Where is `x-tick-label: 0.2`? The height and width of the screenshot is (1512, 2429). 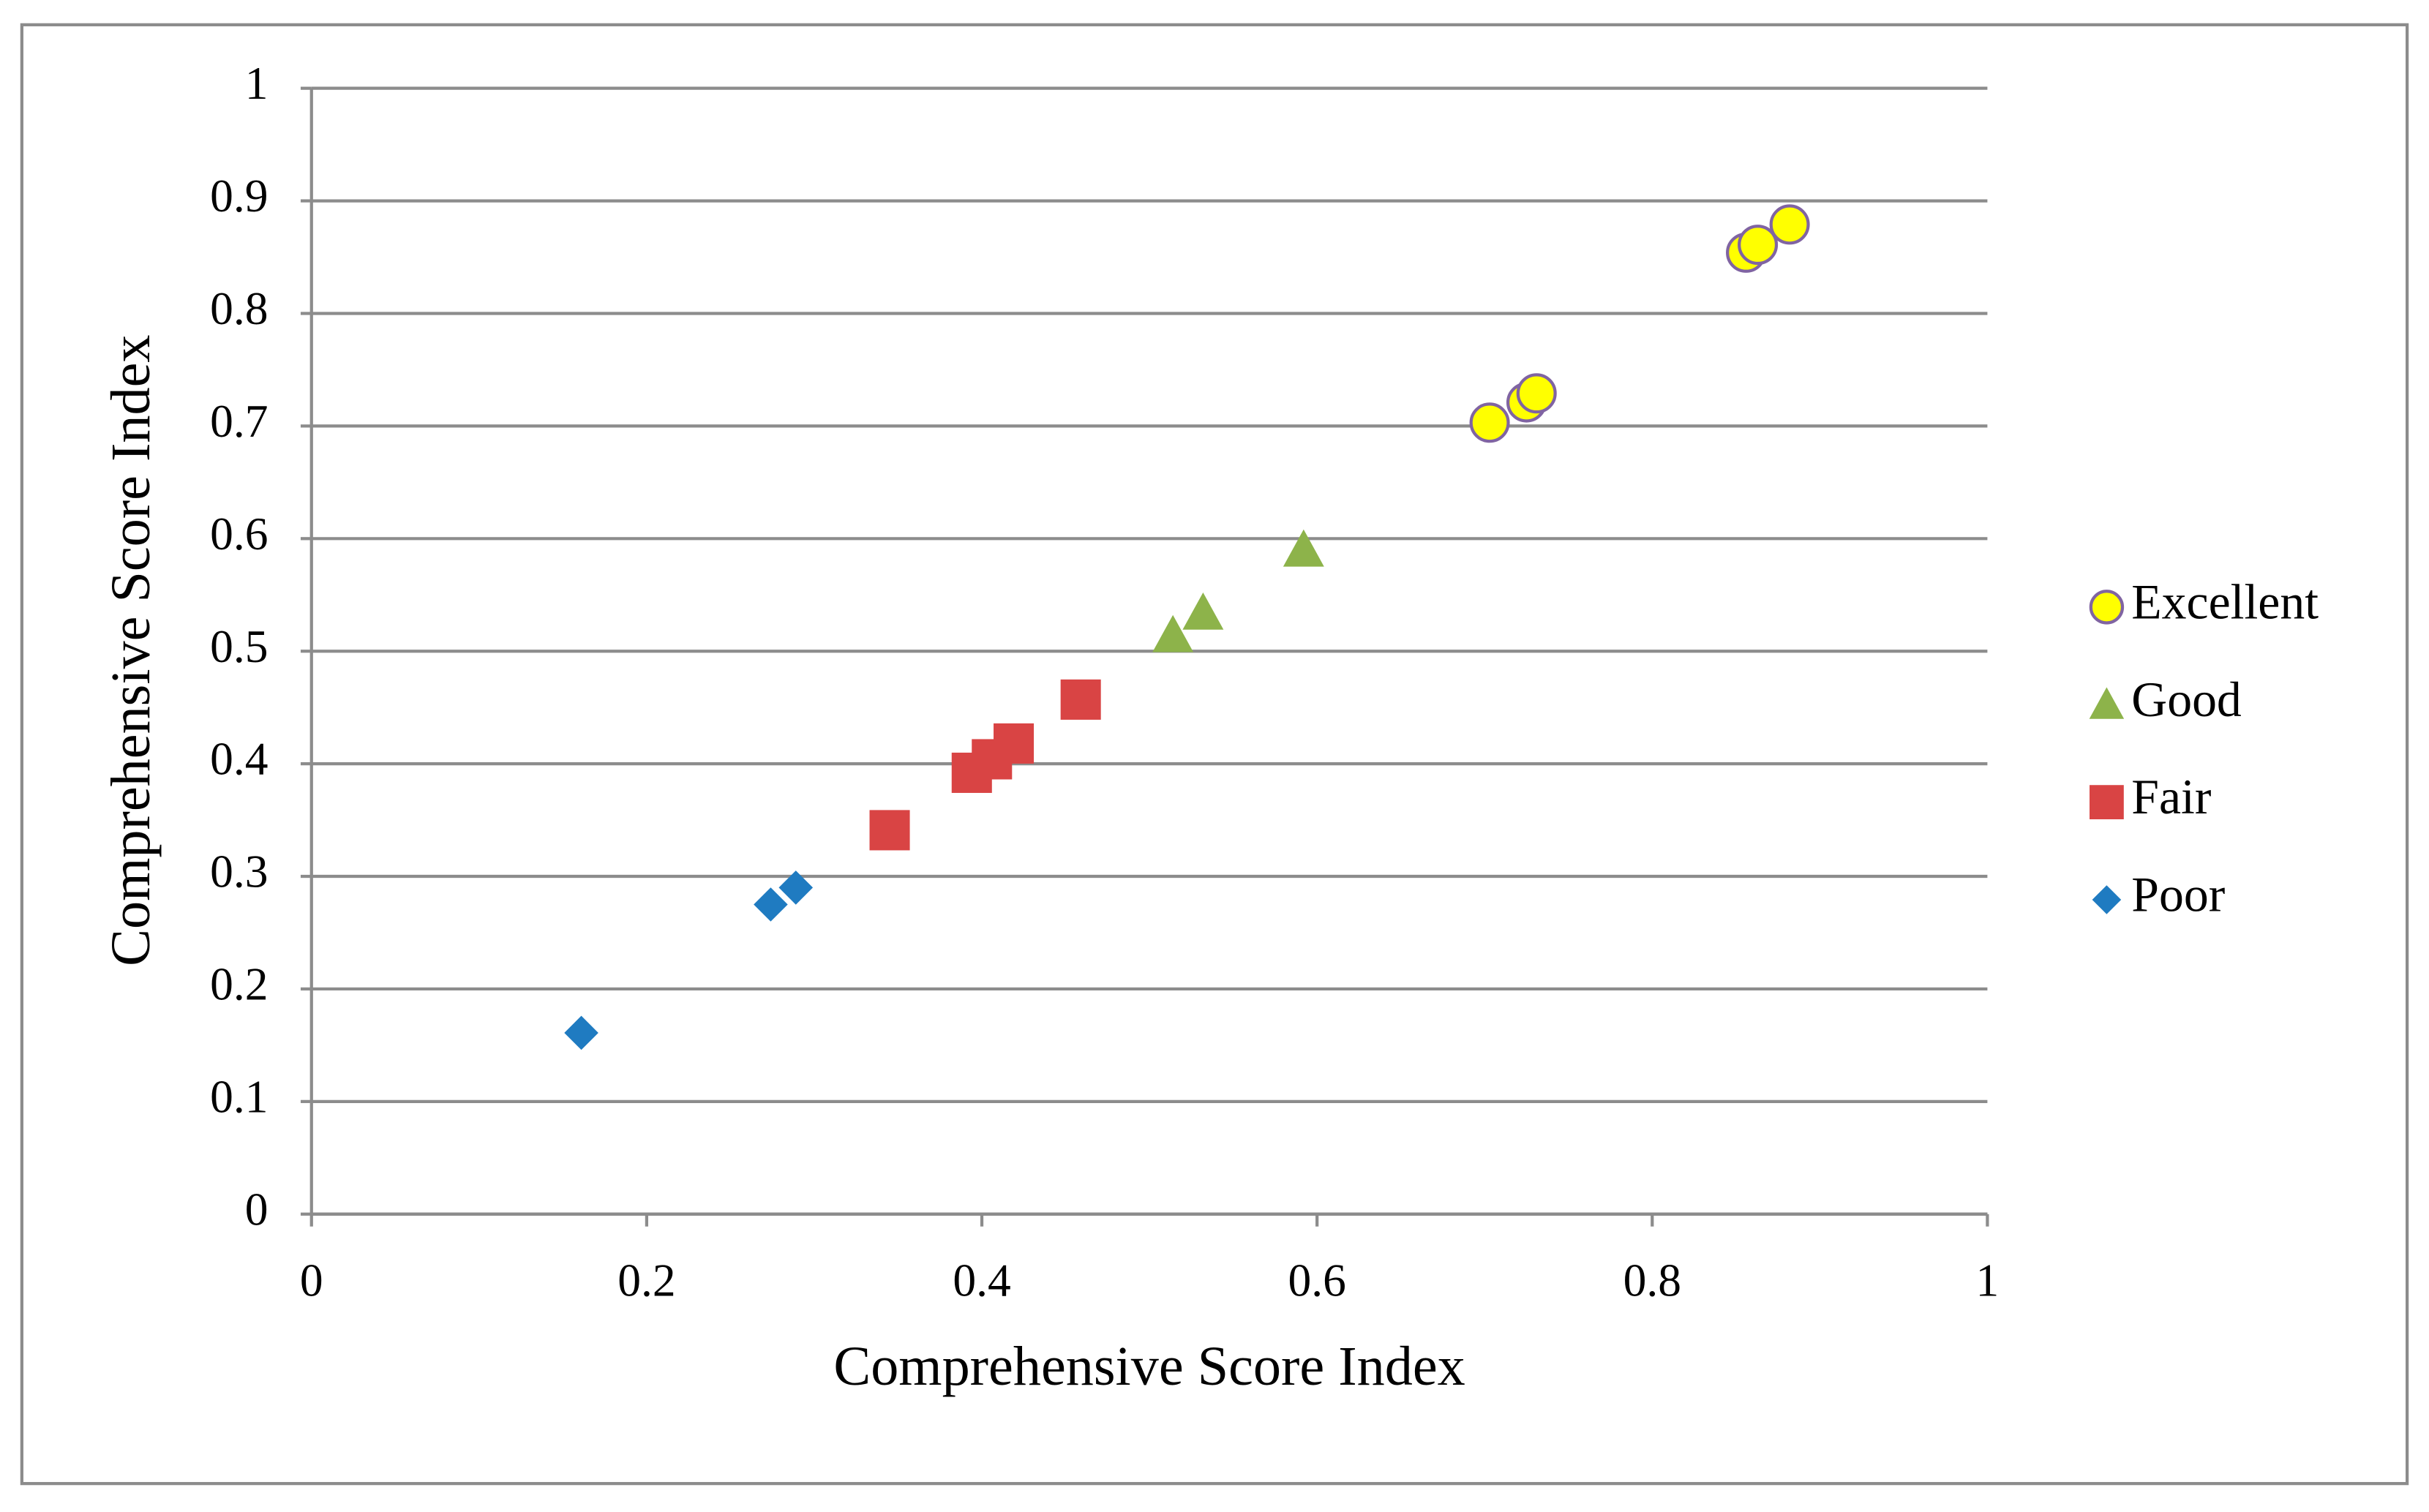
x-tick-label: 0.2 is located at coordinates (646, 1281).